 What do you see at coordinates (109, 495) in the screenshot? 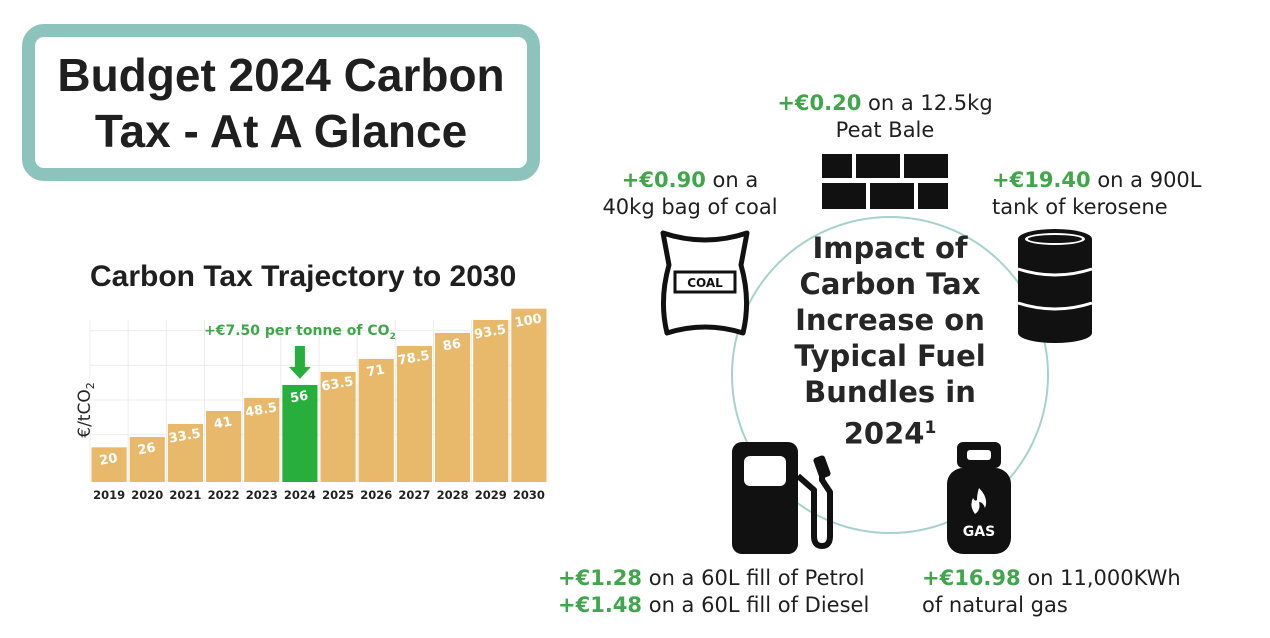
I see `x-tick-label: 2019` at bounding box center [109, 495].